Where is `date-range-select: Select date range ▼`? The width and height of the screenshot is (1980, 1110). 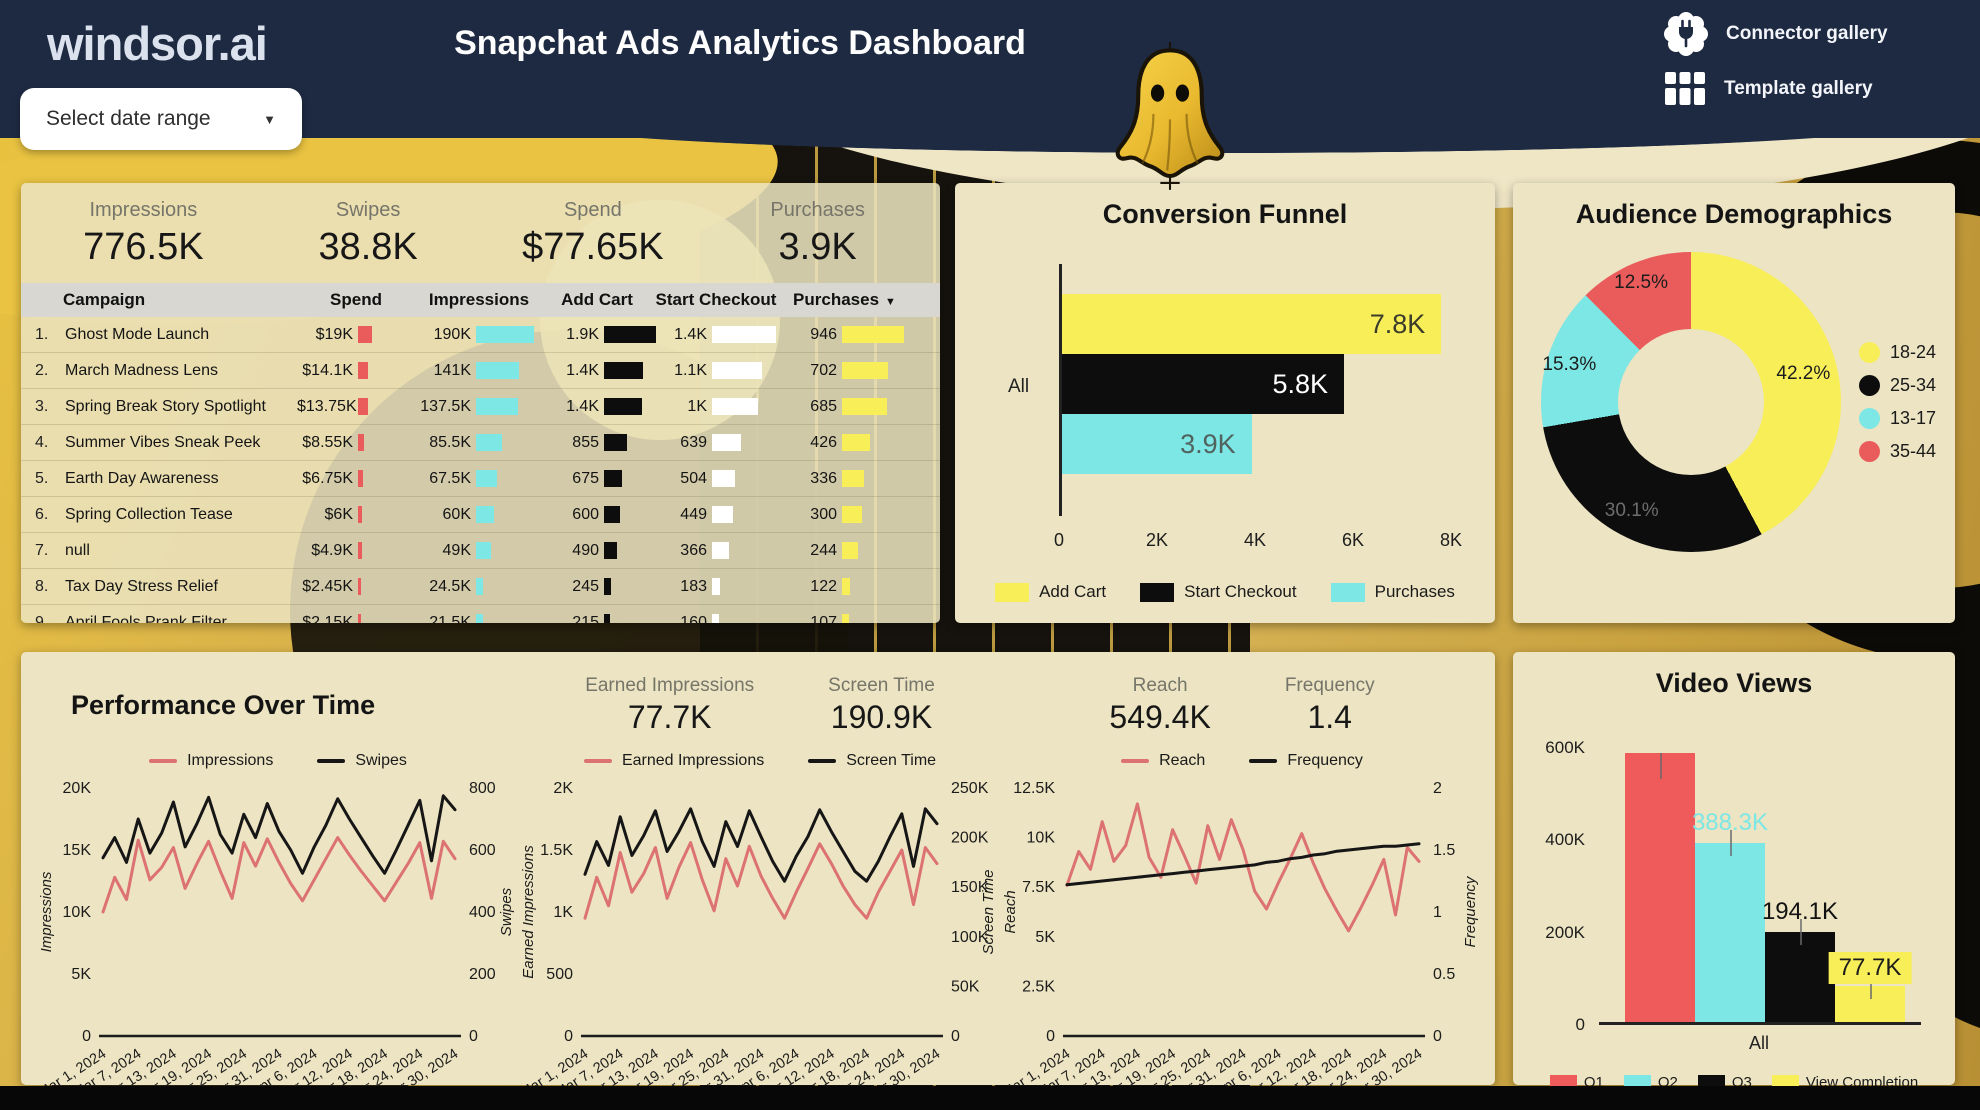
date-range-select: Select date range ▼ is located at coordinates (161, 119).